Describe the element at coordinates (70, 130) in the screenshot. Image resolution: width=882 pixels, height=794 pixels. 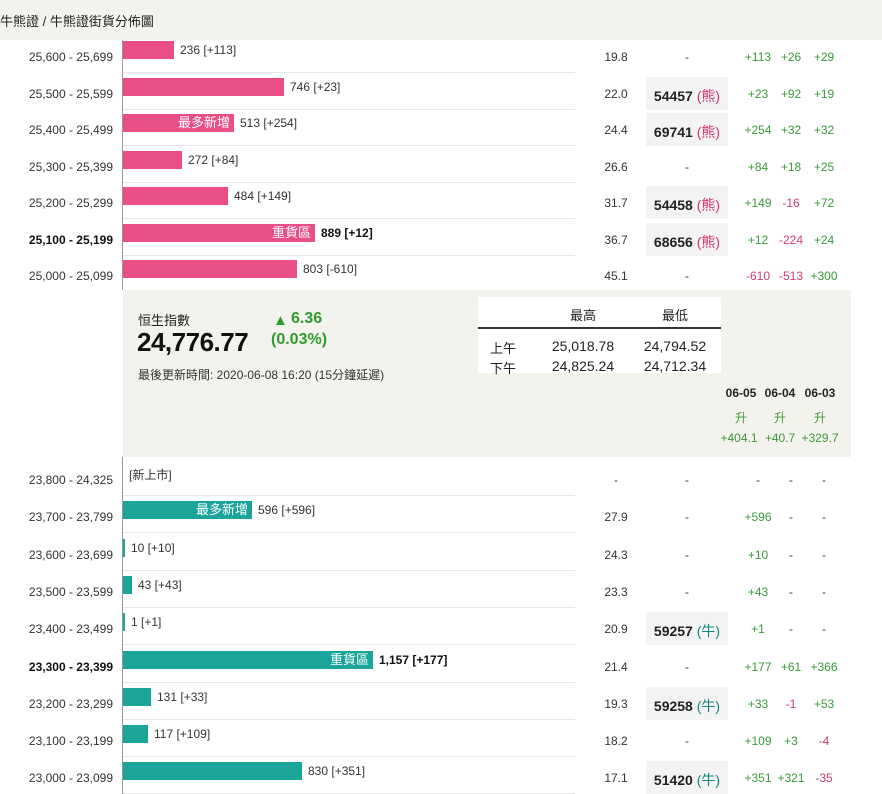
I see `price-range: 25,400 - 25,499` at that location.